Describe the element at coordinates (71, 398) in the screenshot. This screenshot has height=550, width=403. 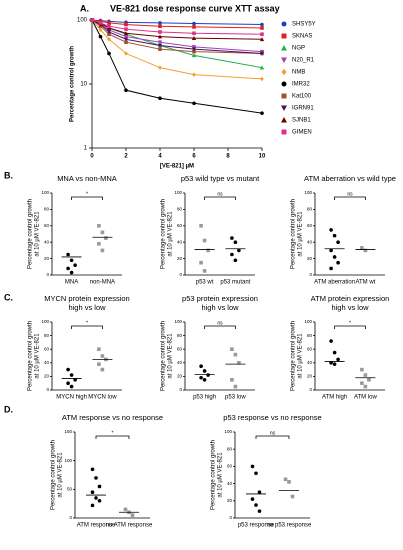
I see `x-tick-label: MYCN high` at that location.